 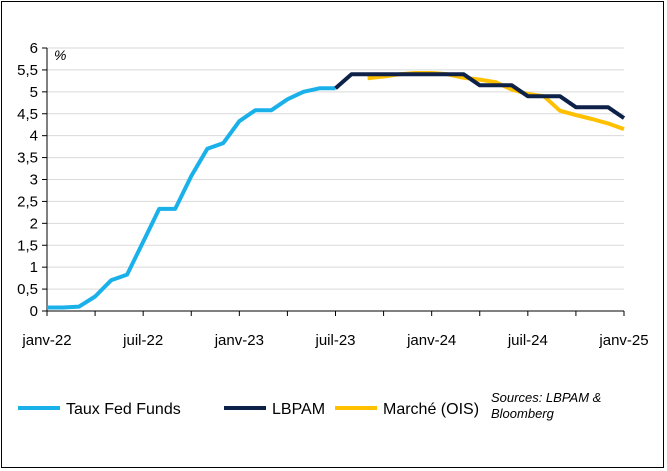 What do you see at coordinates (142, 340) in the screenshot?
I see `x-tick-label: juil-22` at bounding box center [142, 340].